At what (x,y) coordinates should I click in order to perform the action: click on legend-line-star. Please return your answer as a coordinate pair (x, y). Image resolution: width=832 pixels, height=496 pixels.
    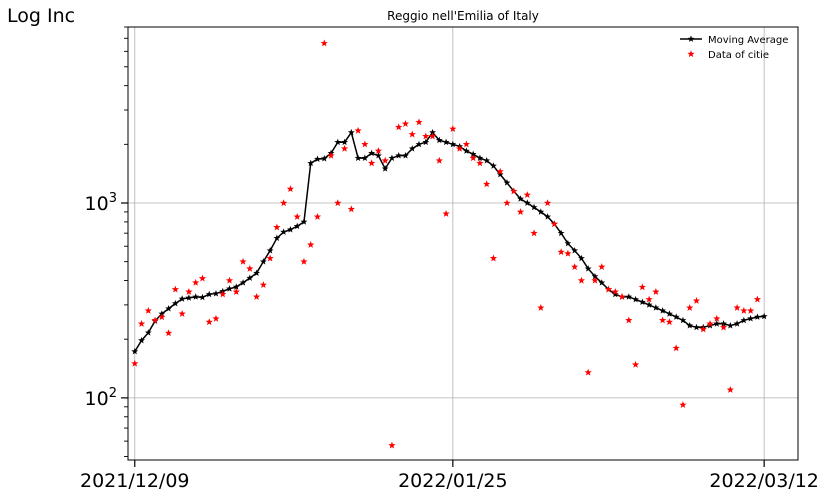
    Looking at the image, I should click on (691, 38).